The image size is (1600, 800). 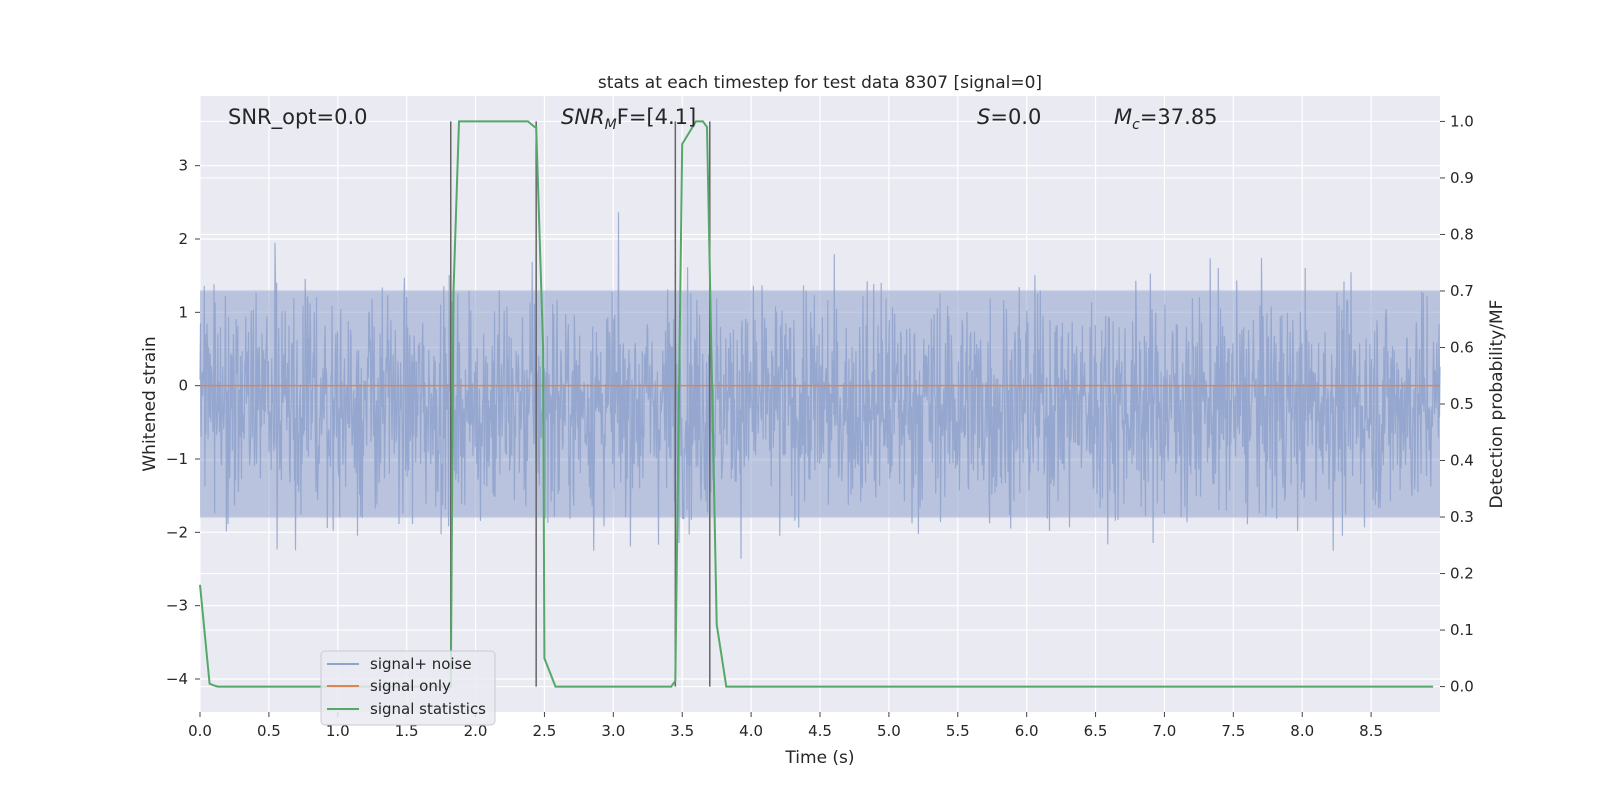 What do you see at coordinates (958, 731) in the screenshot?
I see `x-tick-label: 5.5` at bounding box center [958, 731].